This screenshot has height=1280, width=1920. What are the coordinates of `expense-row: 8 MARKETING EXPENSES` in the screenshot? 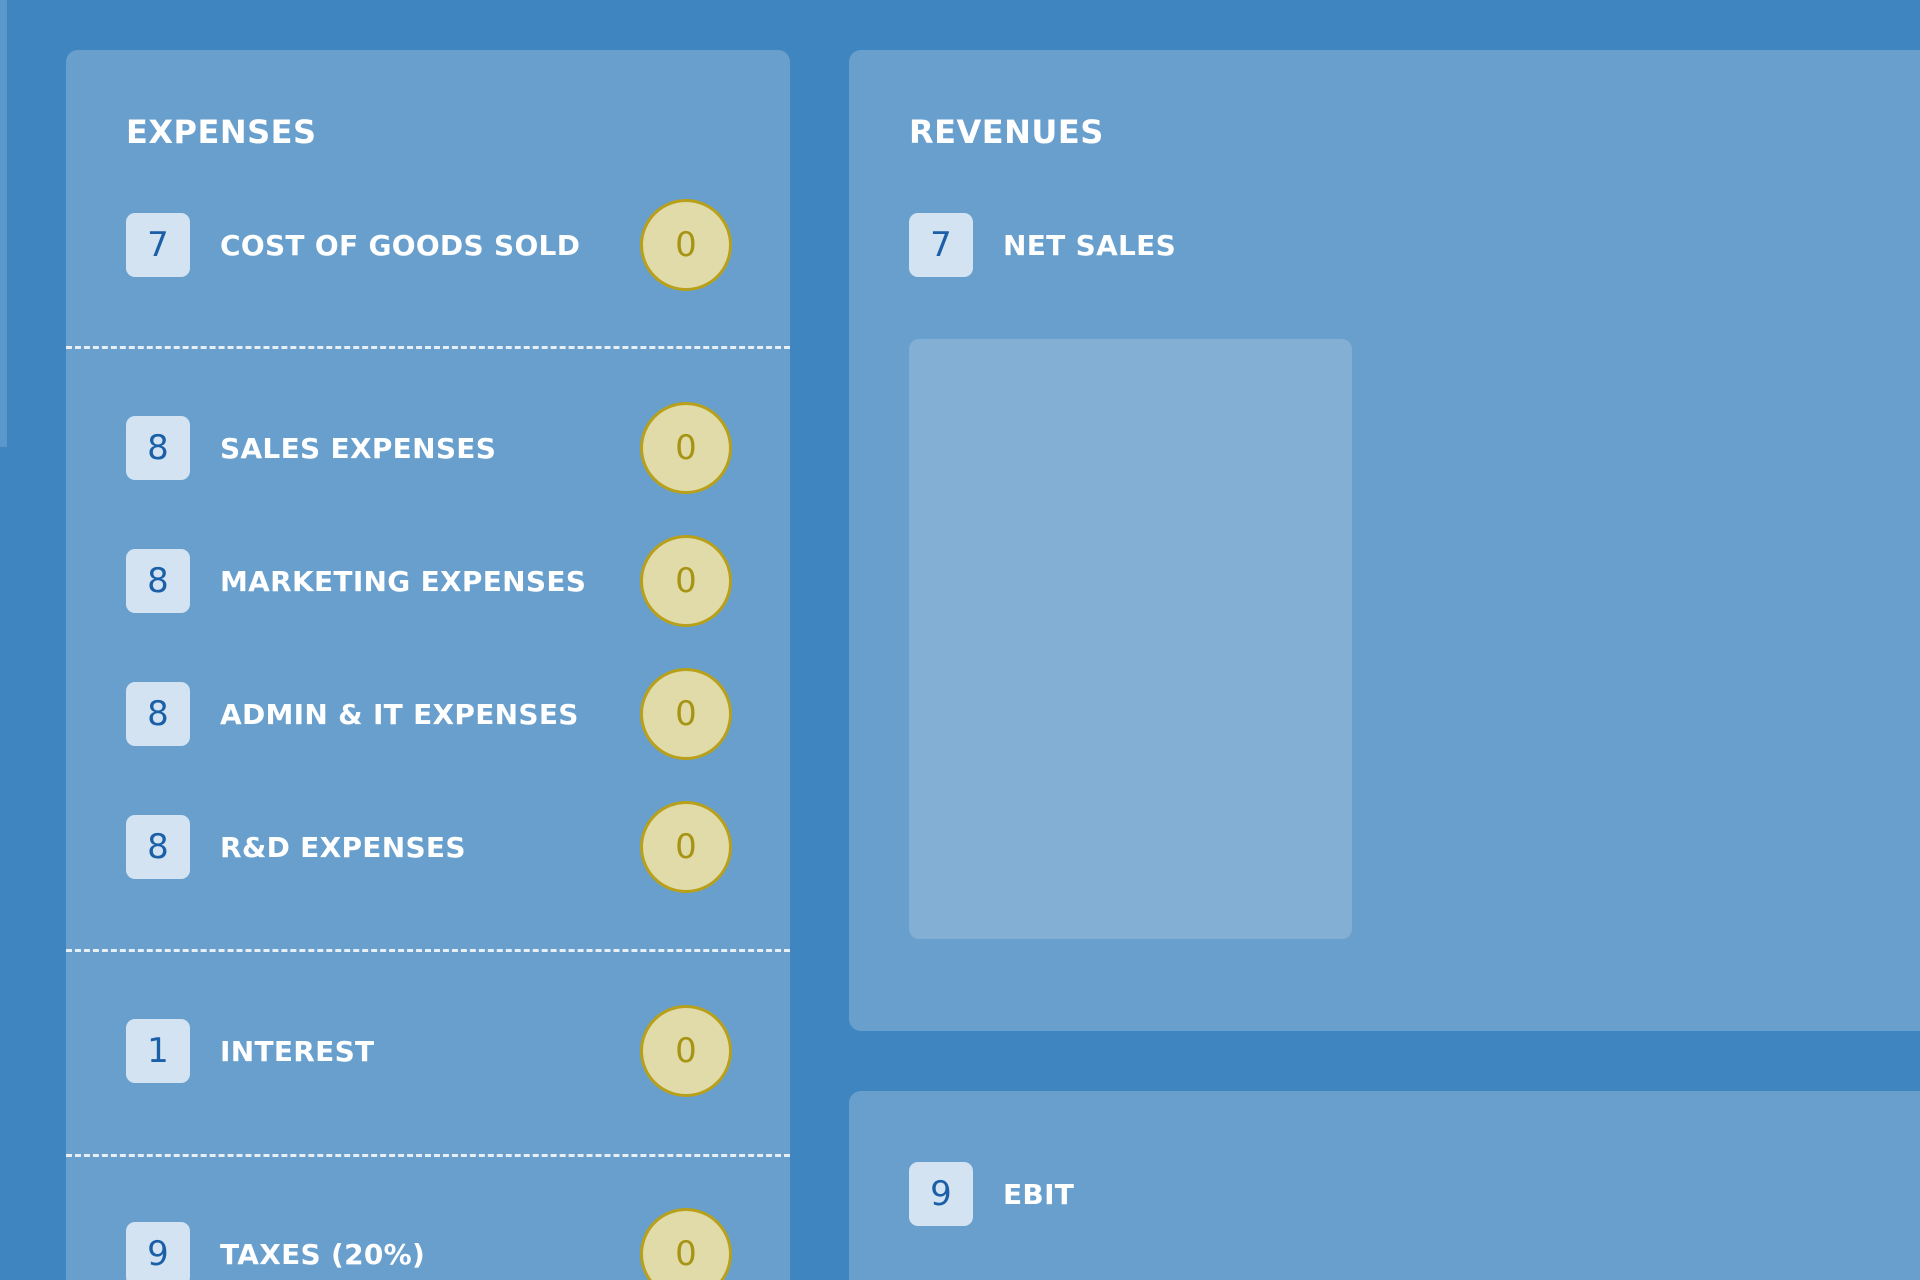 It's located at (356, 581).